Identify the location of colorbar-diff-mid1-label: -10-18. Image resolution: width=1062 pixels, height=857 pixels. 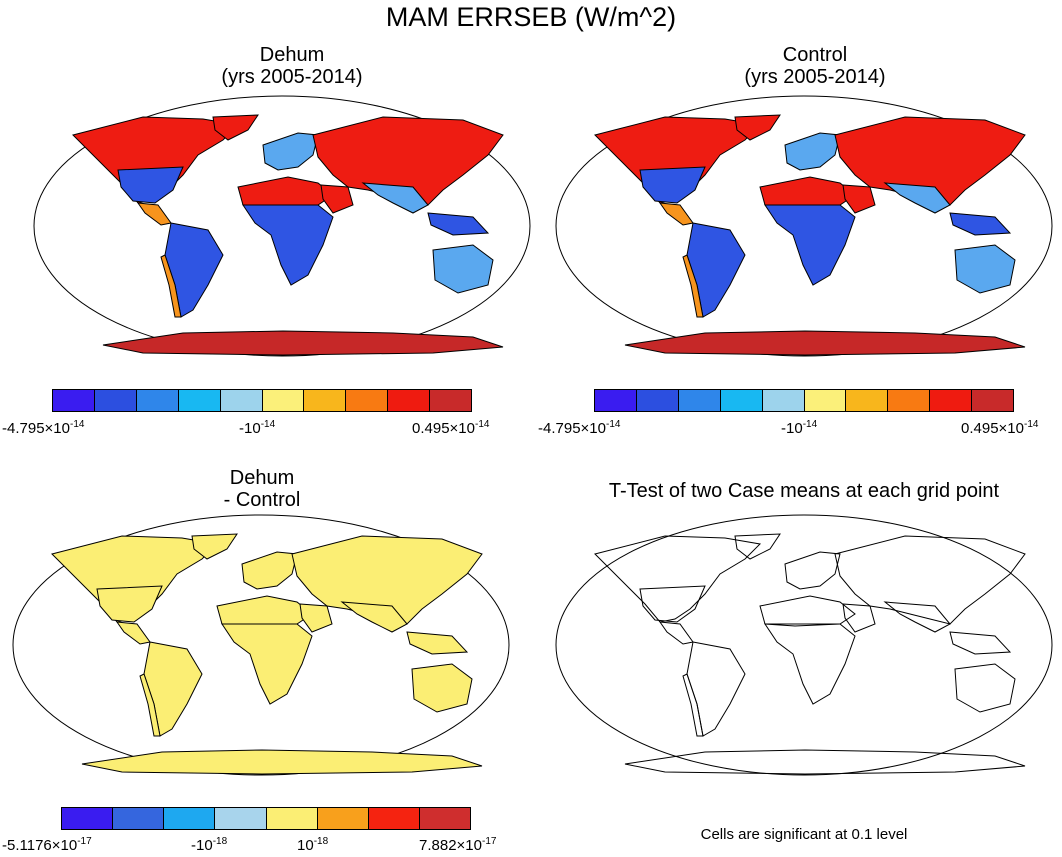
(209, 845).